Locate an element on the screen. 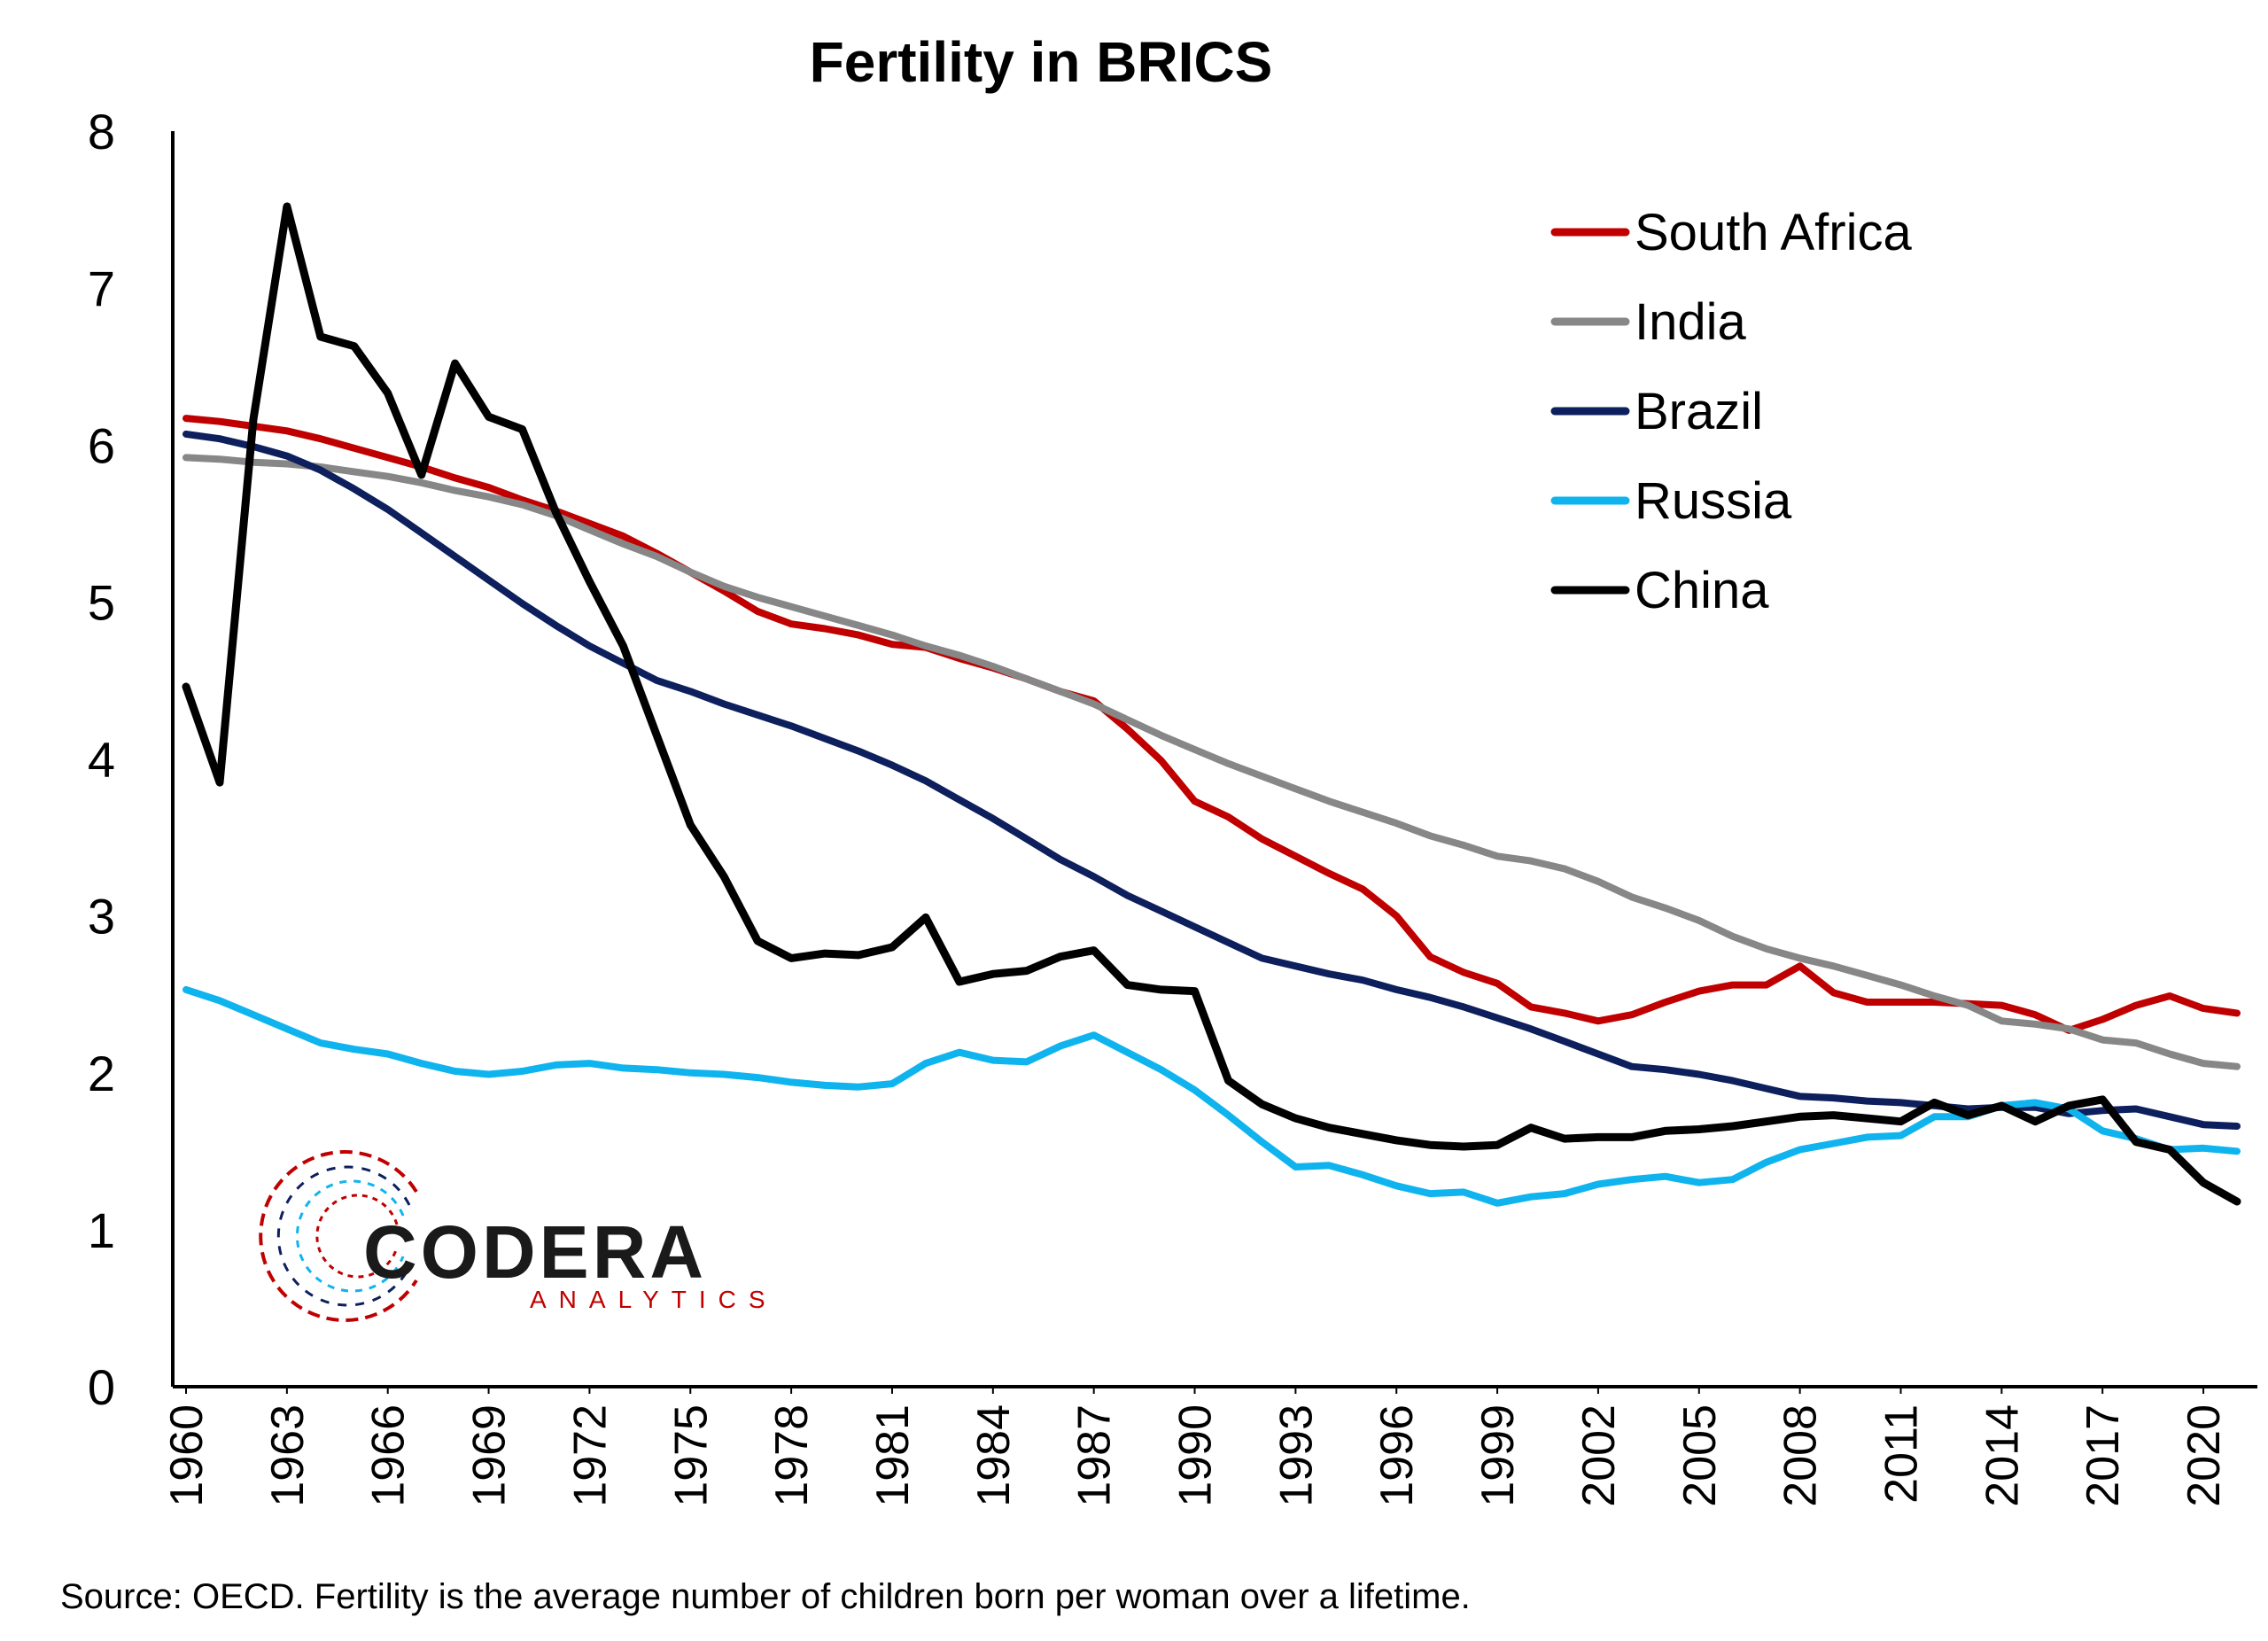  legend: South Africa India Brazil Russia China is located at coordinates (1731, 411).